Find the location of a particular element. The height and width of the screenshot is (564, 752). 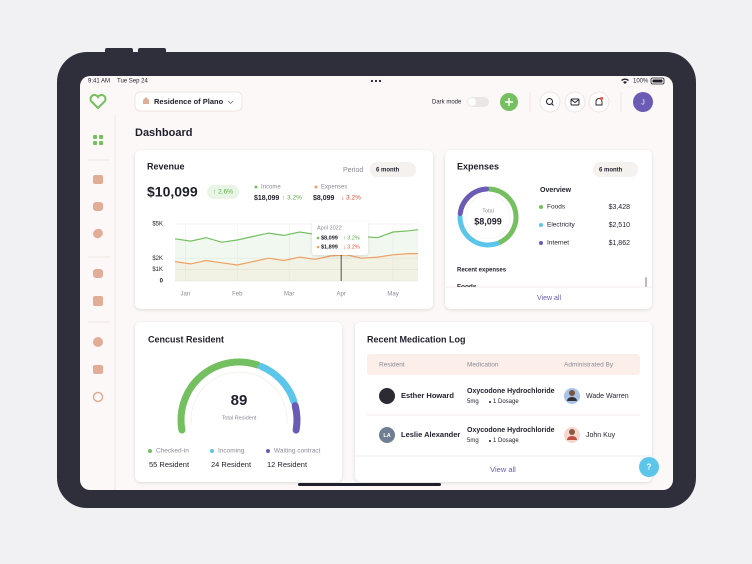

table-header is located at coordinates (503, 364).